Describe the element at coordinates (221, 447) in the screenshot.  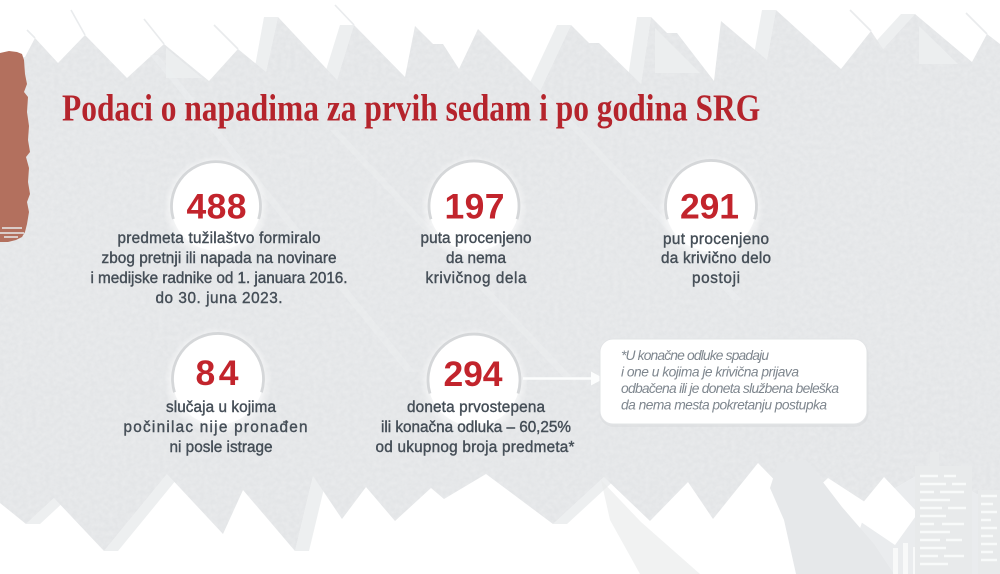
I see `svg-text: ni posle istrage` at that location.